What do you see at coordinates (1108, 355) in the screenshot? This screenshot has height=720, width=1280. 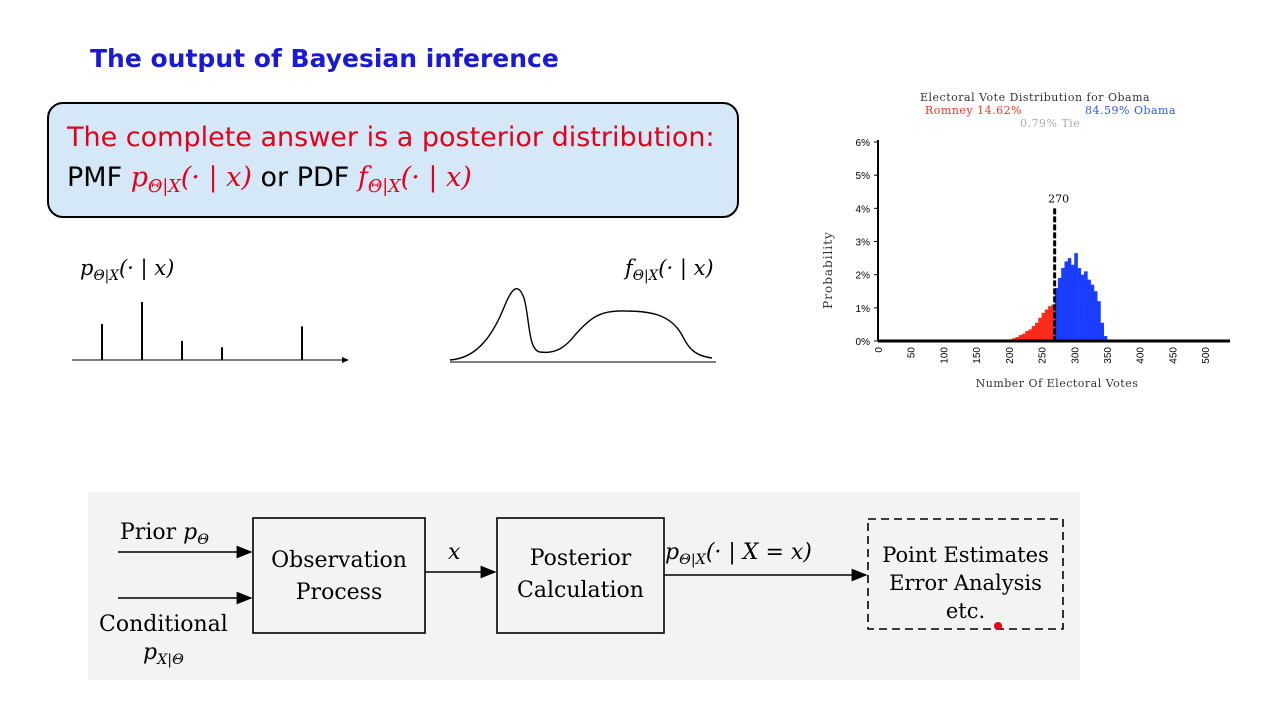 I see `x-tick-label: 350` at bounding box center [1108, 355].